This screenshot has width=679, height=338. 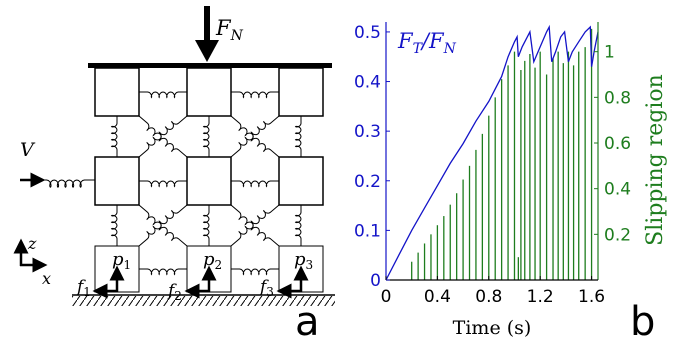 I want to click on left-tick-label: 0.1, so click(x=367, y=231).